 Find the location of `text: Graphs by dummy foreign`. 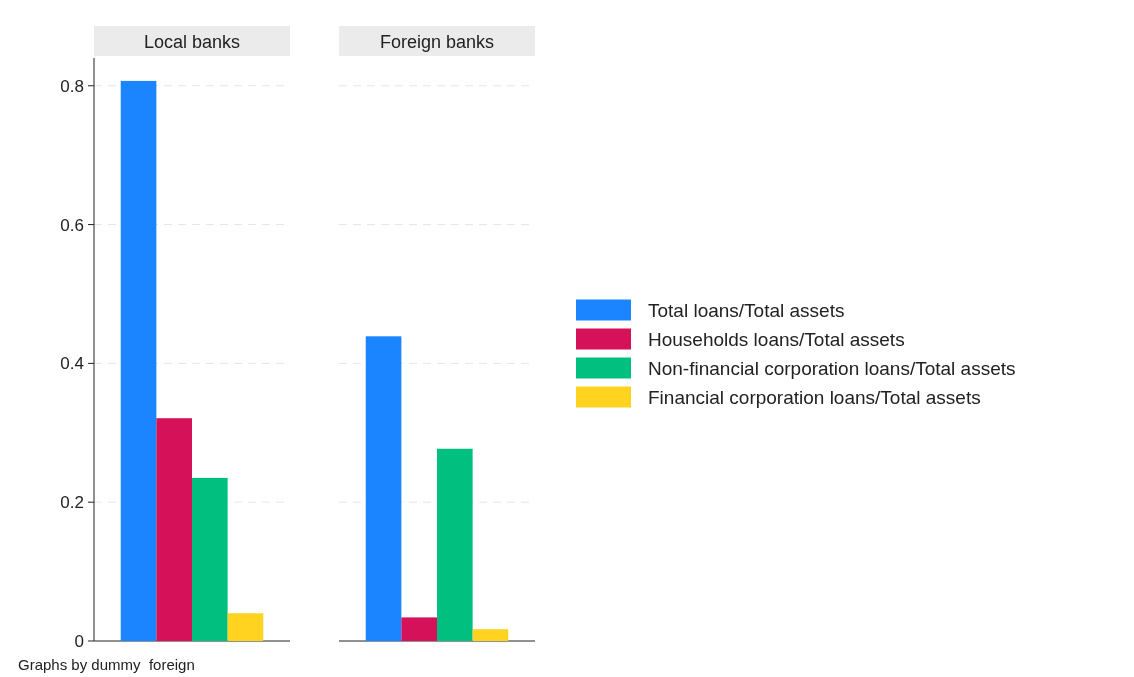

text: Graphs by dummy foreign is located at coordinates (106, 664).